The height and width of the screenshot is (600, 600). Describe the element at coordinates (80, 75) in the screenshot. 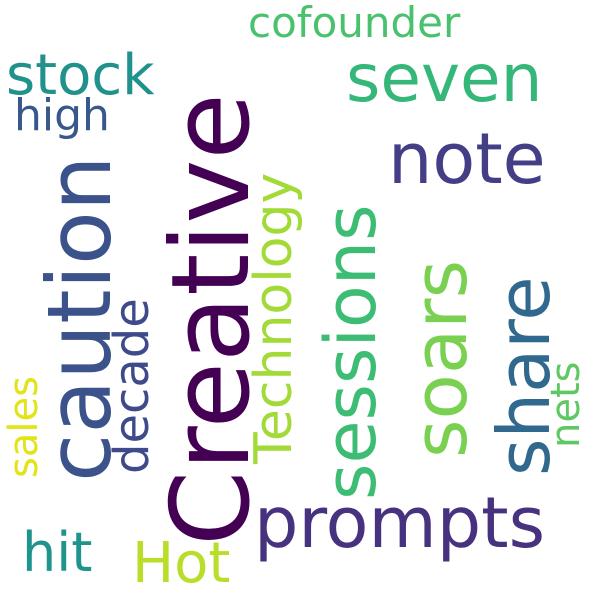

I see `word-stock: stock` at that location.